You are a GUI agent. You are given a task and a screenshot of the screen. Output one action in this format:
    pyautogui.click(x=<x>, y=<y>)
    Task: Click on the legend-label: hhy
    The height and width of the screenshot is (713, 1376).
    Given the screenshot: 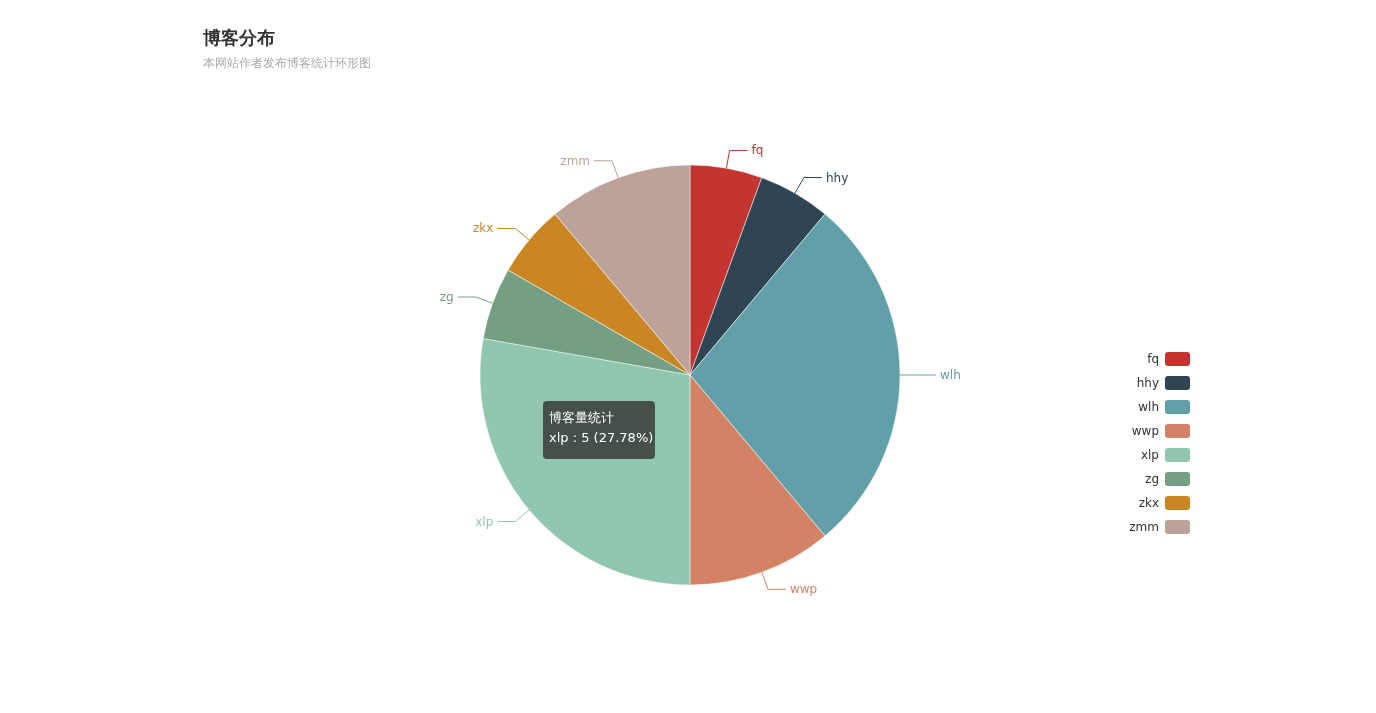 What is the action you would take?
    pyautogui.click(x=1147, y=383)
    